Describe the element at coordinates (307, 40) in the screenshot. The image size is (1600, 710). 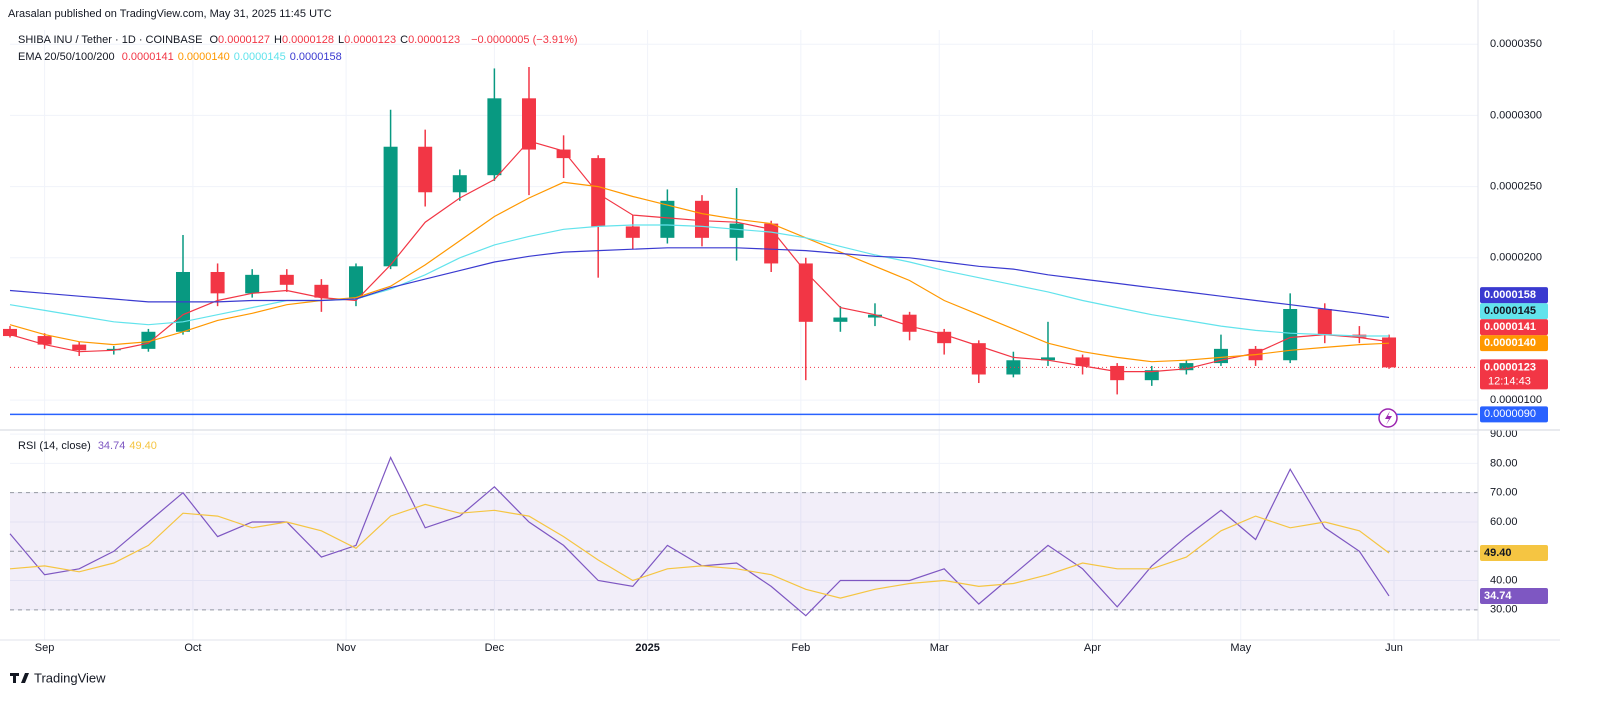
I see `readout-value: 0.0000128` at that location.